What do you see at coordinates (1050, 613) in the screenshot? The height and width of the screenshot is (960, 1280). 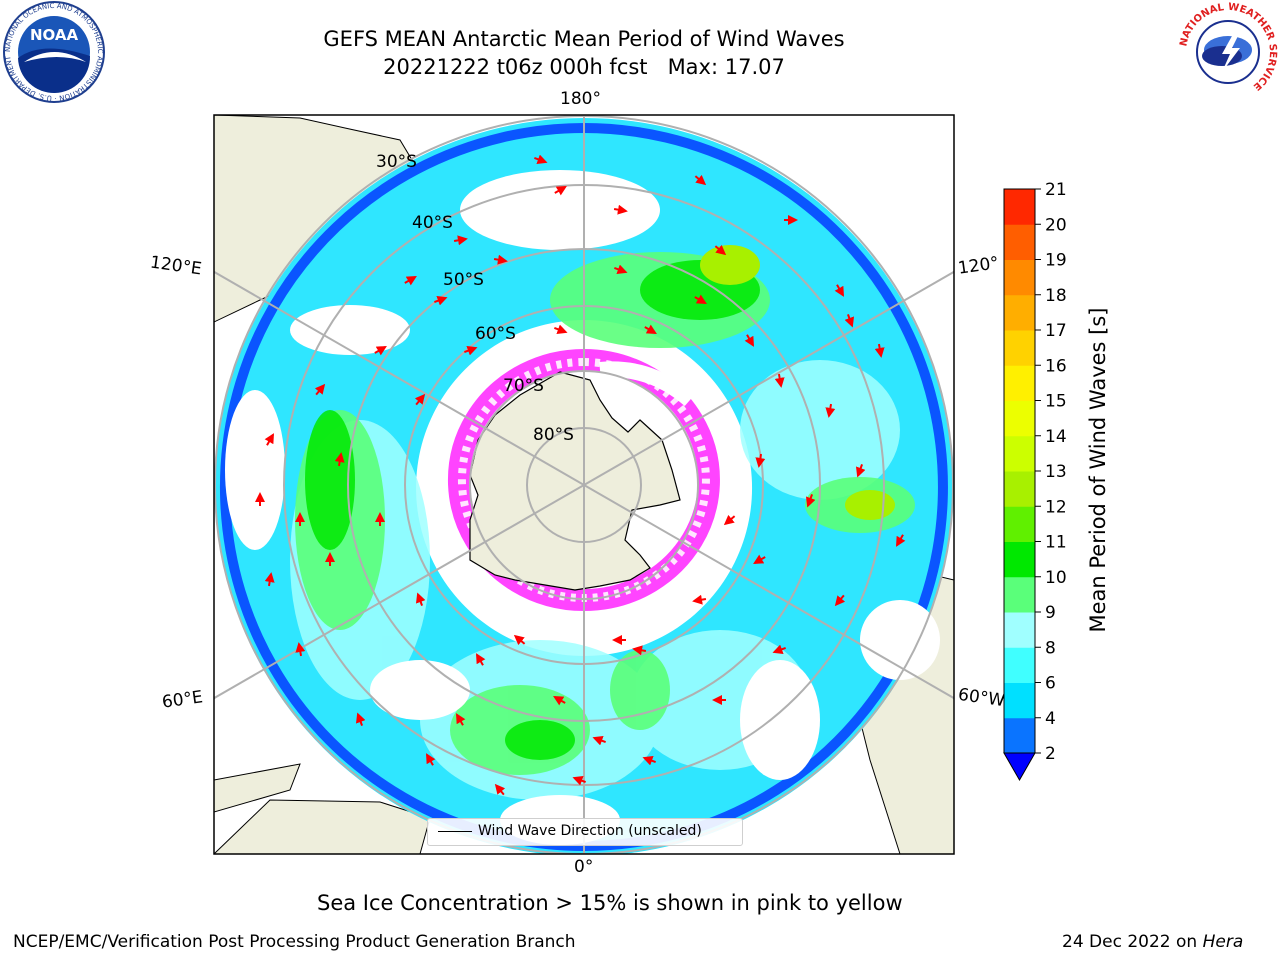 I see `colorbar-tick-label: 9` at bounding box center [1050, 613].